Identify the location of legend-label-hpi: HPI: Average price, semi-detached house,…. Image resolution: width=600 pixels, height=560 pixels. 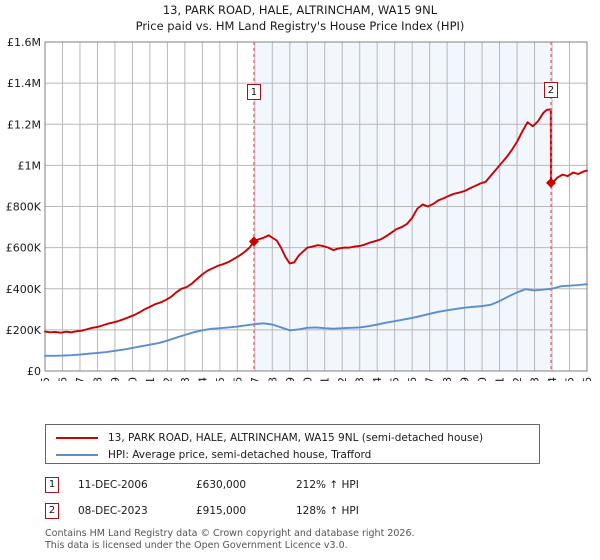
(240, 454).